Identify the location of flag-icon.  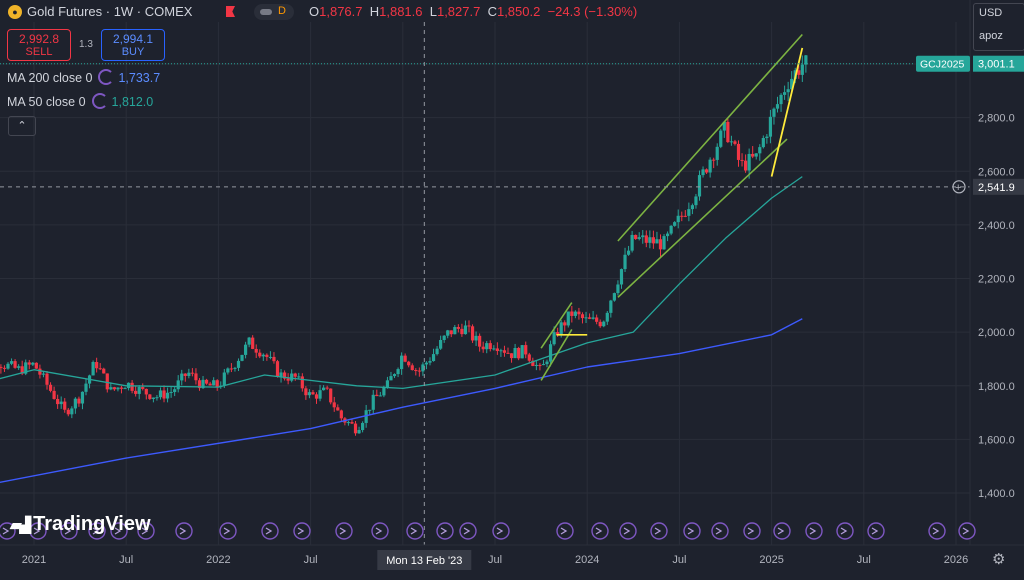
(230, 11).